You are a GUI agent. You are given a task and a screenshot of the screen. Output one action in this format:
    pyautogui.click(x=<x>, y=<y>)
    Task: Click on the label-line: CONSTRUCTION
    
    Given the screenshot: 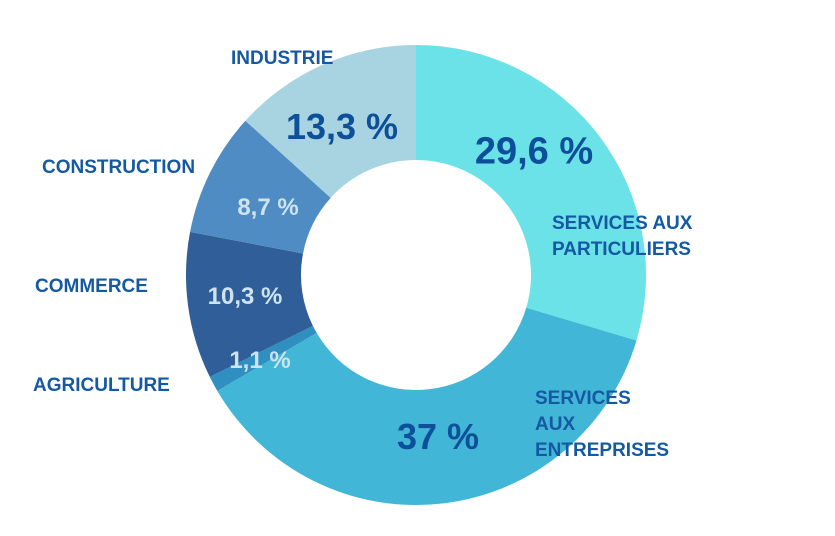 What is the action you would take?
    pyautogui.click(x=119, y=167)
    